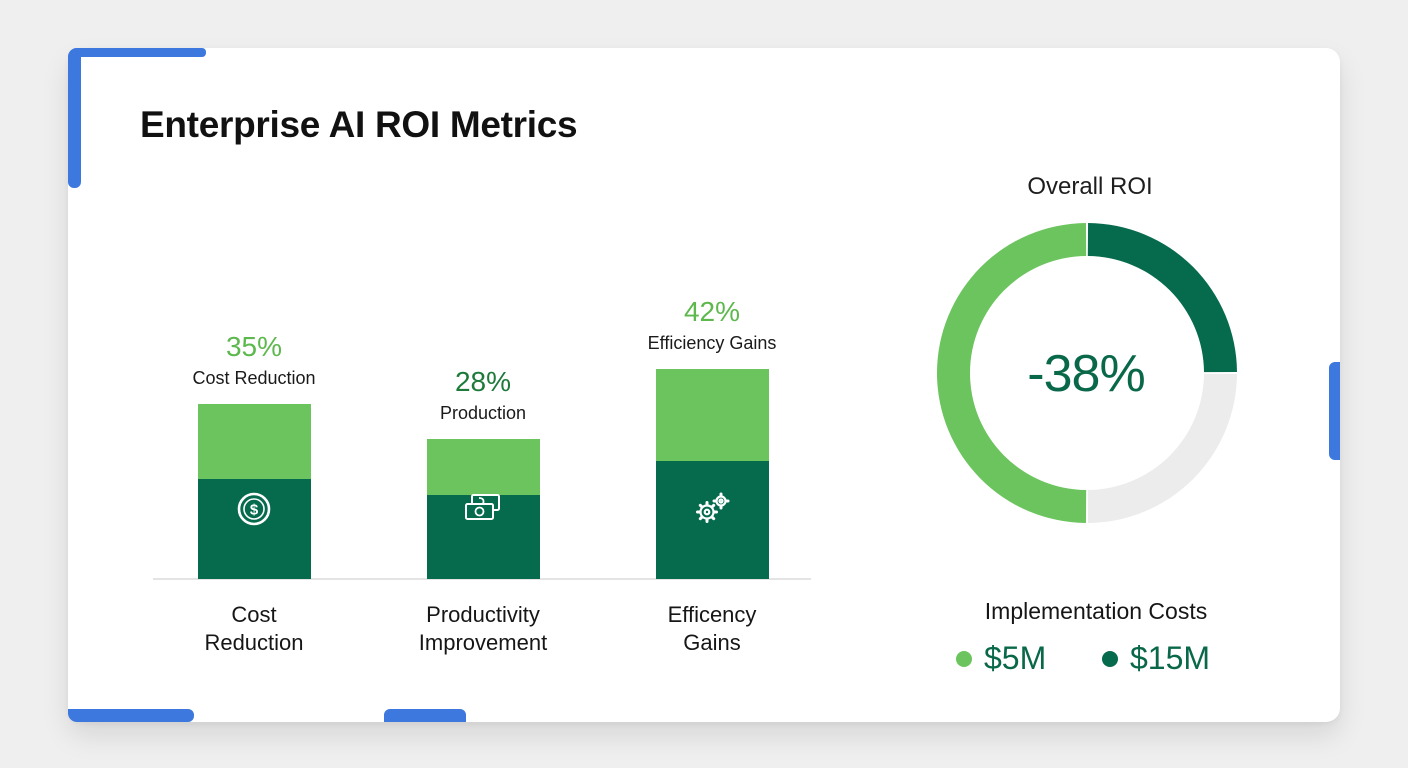 The height and width of the screenshot is (768, 1408). What do you see at coordinates (254, 642) in the screenshot?
I see `category-label-line: Reduction` at bounding box center [254, 642].